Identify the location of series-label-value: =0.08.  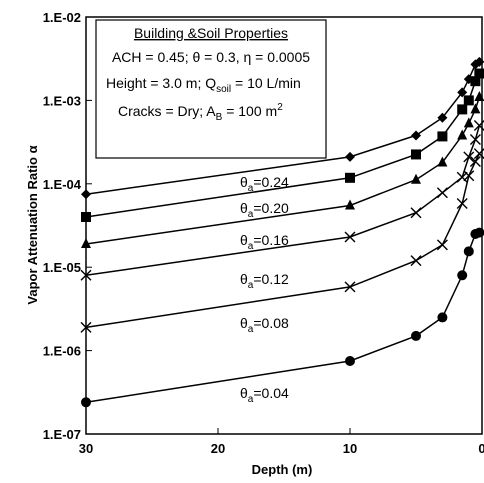
(271, 323).